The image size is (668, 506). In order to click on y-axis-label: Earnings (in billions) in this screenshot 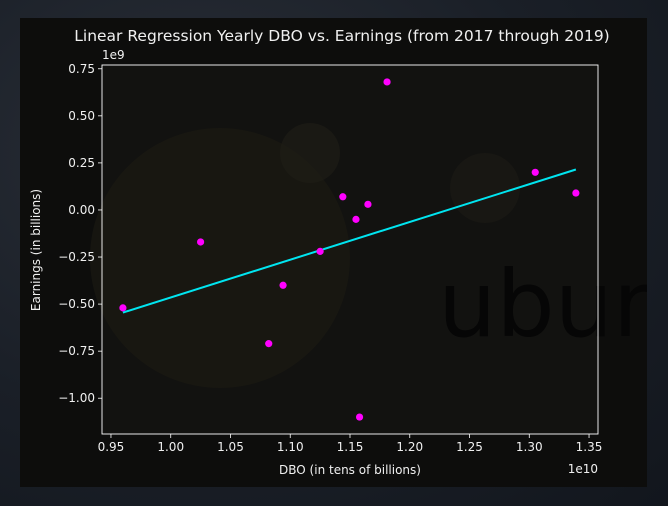, I will do `click(36, 250)`.